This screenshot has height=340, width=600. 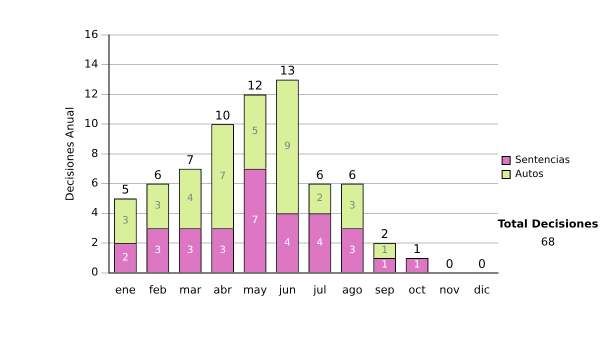 I want to click on x-tick-label: ago, so click(x=352, y=289).